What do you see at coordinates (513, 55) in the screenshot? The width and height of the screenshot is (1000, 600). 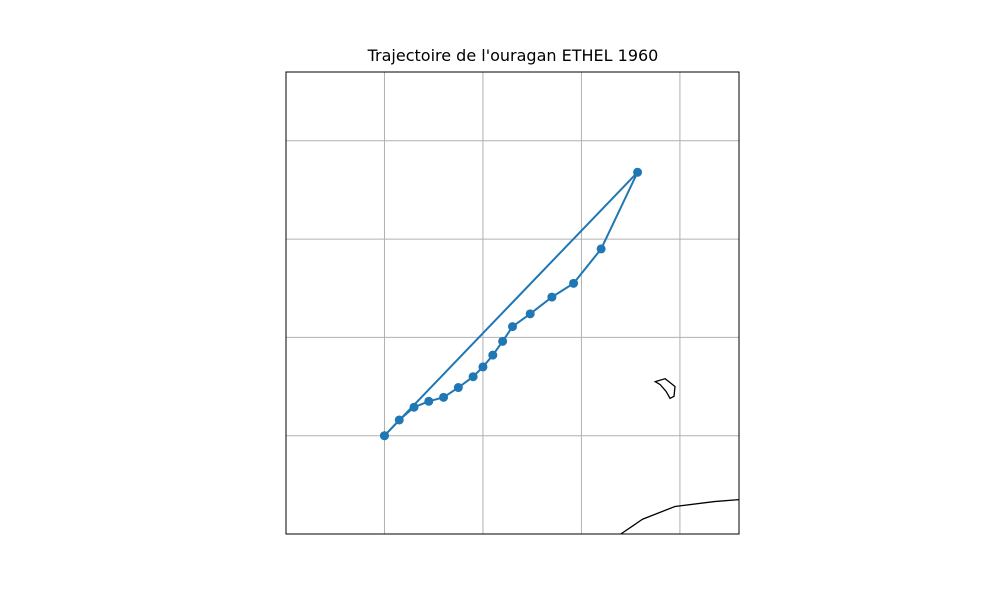 I see `map-title: Trajectoire de l'ouragan ETHEL 1960` at bounding box center [513, 55].